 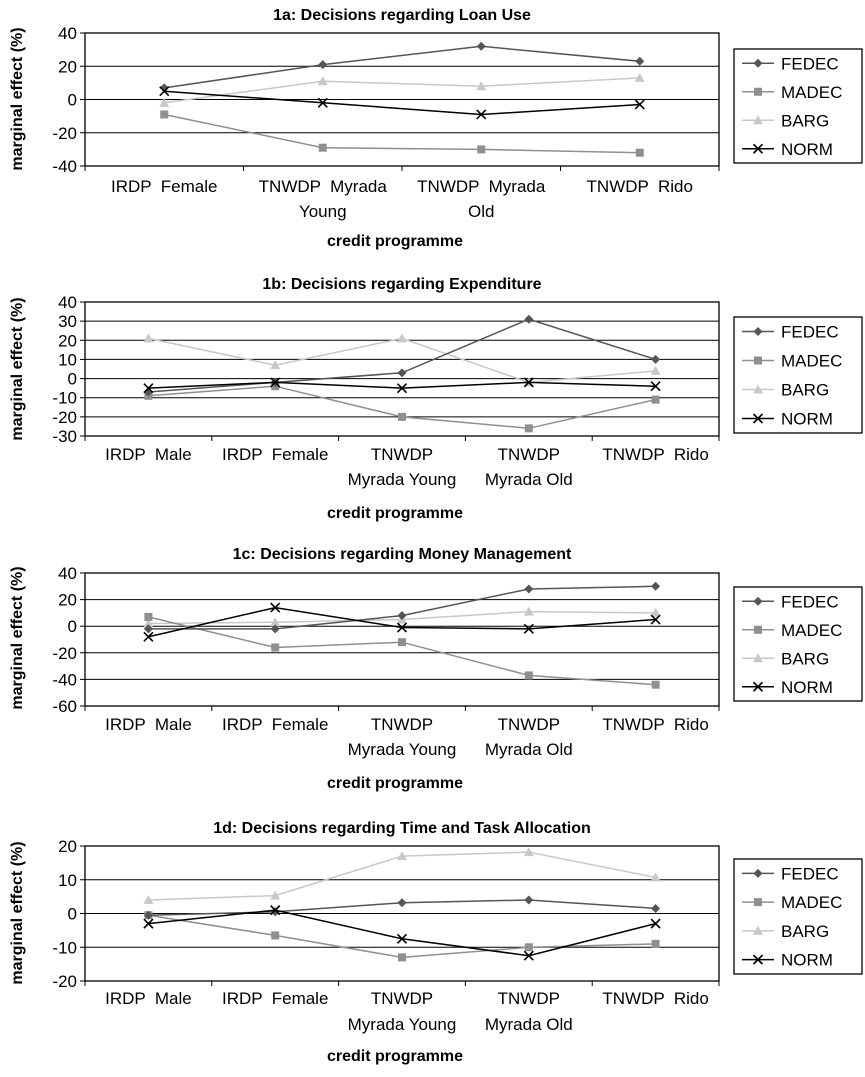 What do you see at coordinates (64, 679) in the screenshot?
I see `y-tick-label: -40` at bounding box center [64, 679].